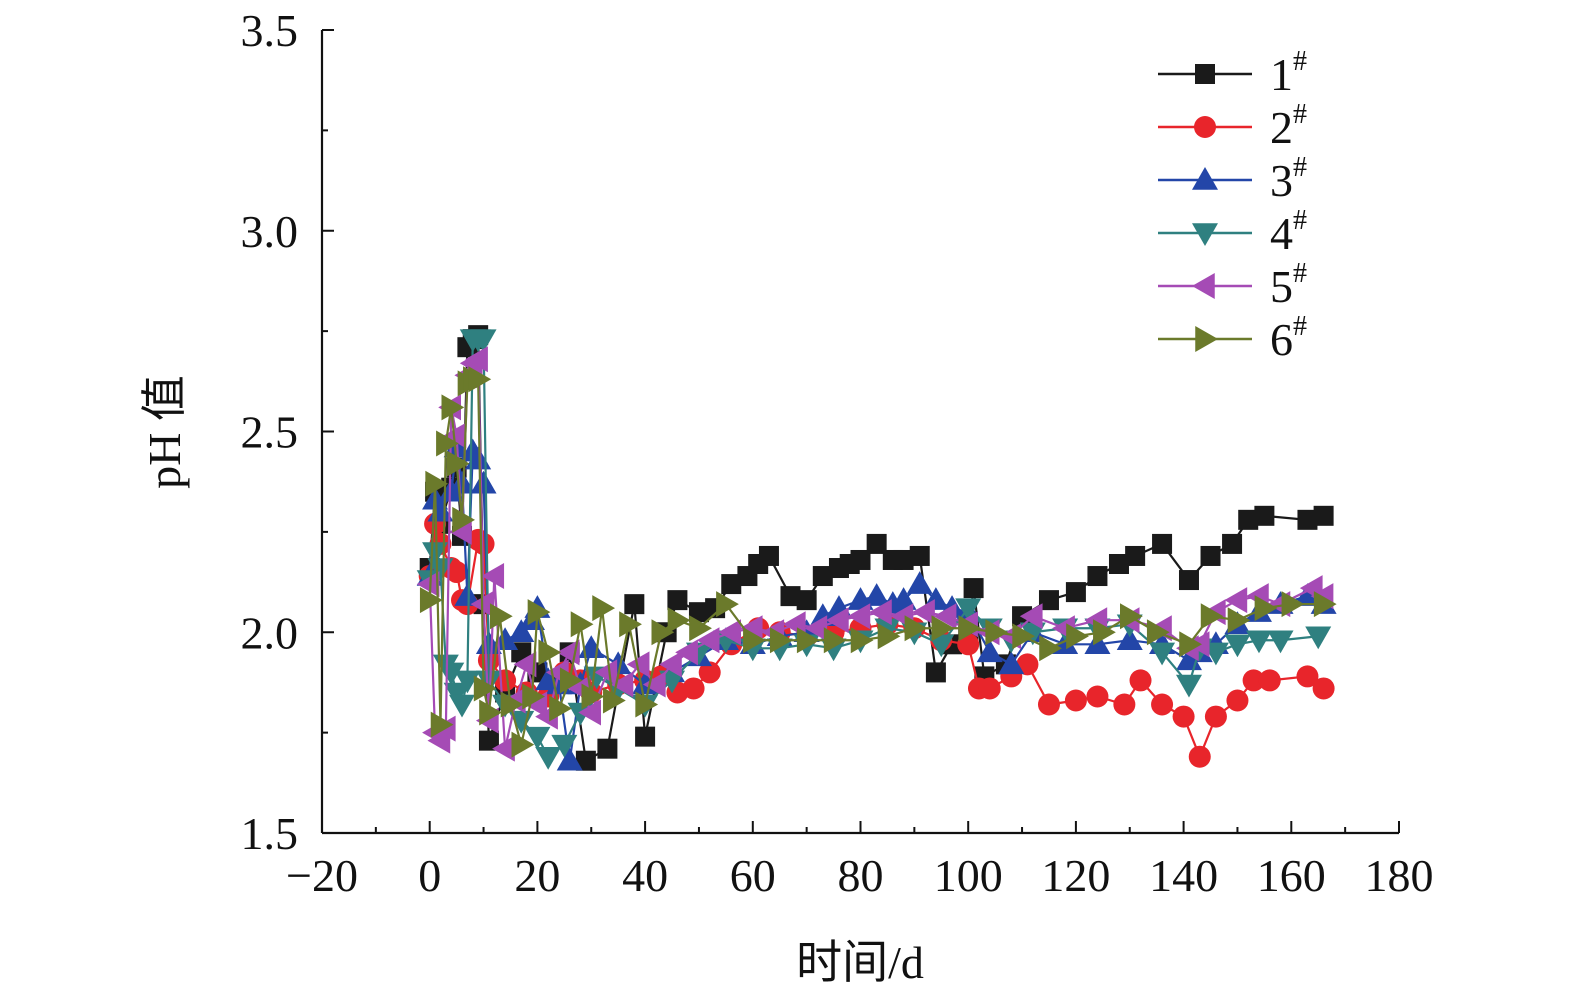 The width and height of the screenshot is (1575, 1002). Describe the element at coordinates (1075, 875) in the screenshot. I see `x-tick-label: 120` at that location.